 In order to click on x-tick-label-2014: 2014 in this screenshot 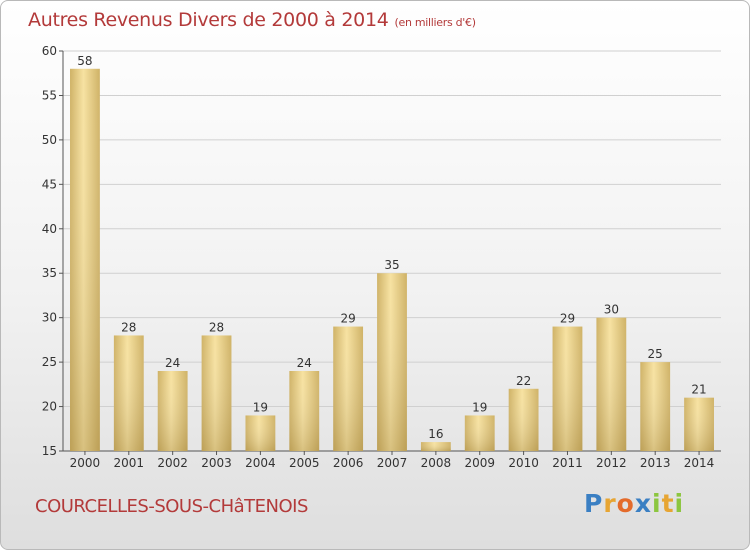, I will do `click(699, 463)`.